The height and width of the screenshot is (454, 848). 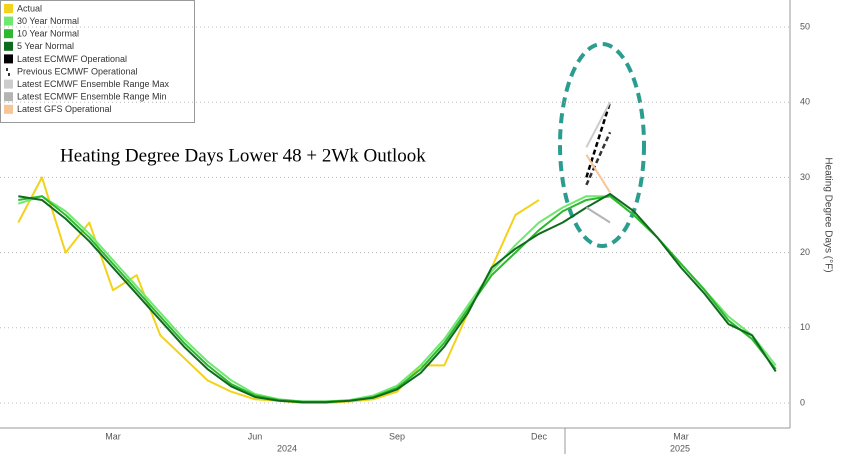 What do you see at coordinates (45, 46) in the screenshot?
I see `legend-label: 5 Year Normal` at bounding box center [45, 46].